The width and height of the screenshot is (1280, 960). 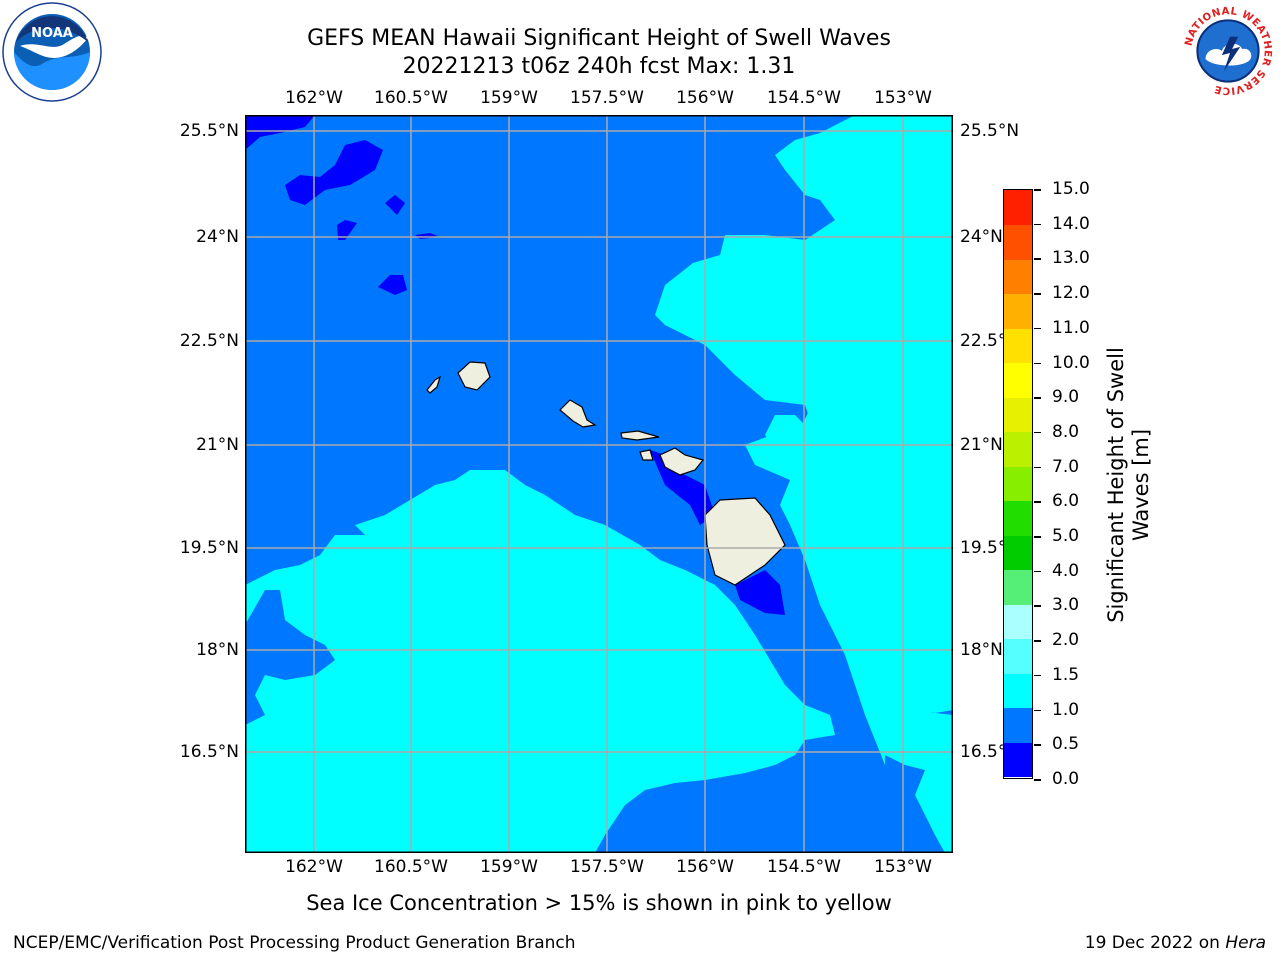 I want to click on lon-label-top: 156°W, so click(x=705, y=98).